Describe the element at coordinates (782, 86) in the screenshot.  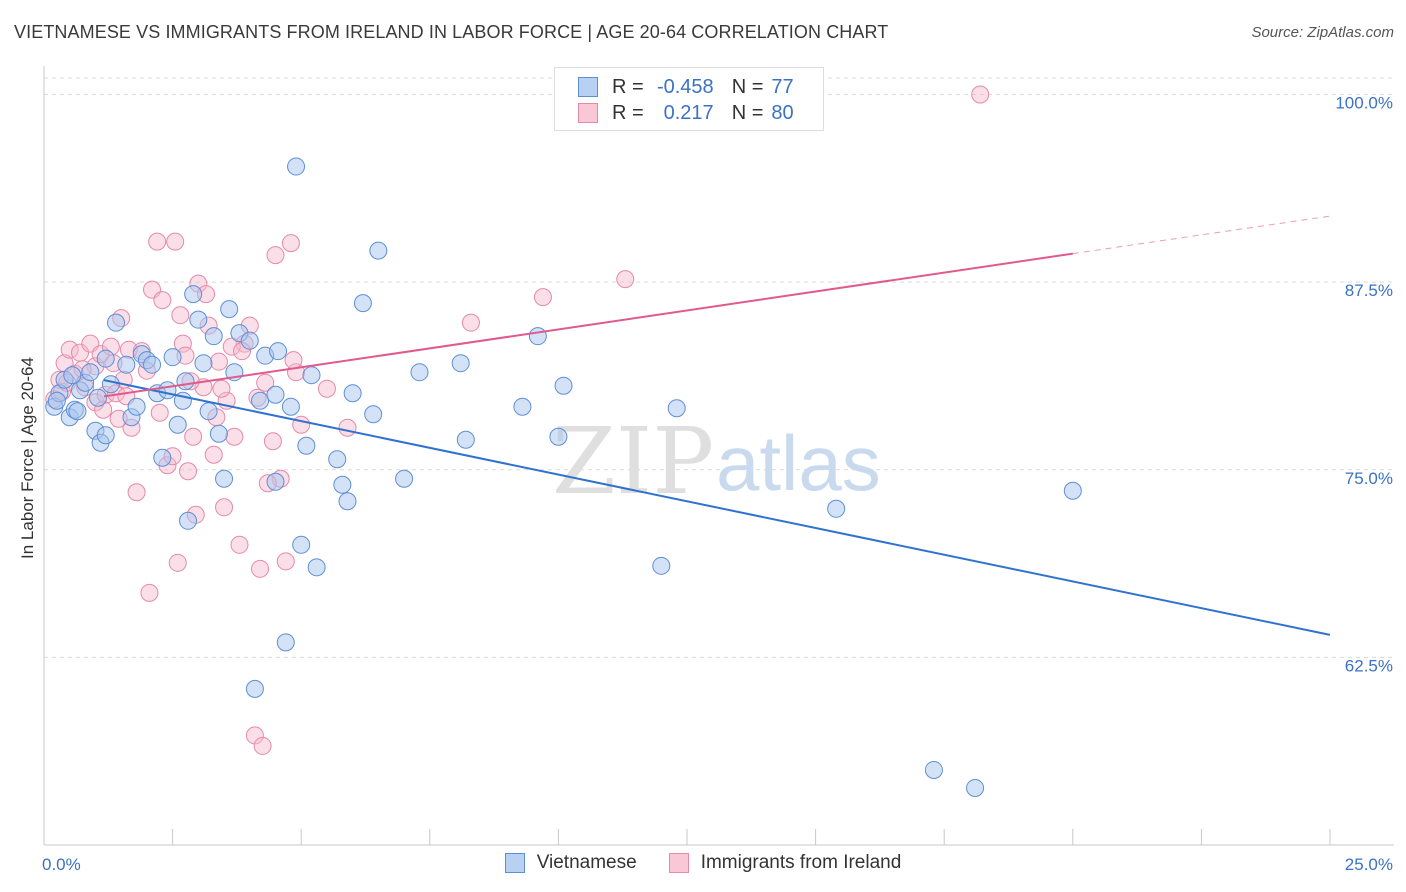
I see `stats-n-value: 77` at that location.